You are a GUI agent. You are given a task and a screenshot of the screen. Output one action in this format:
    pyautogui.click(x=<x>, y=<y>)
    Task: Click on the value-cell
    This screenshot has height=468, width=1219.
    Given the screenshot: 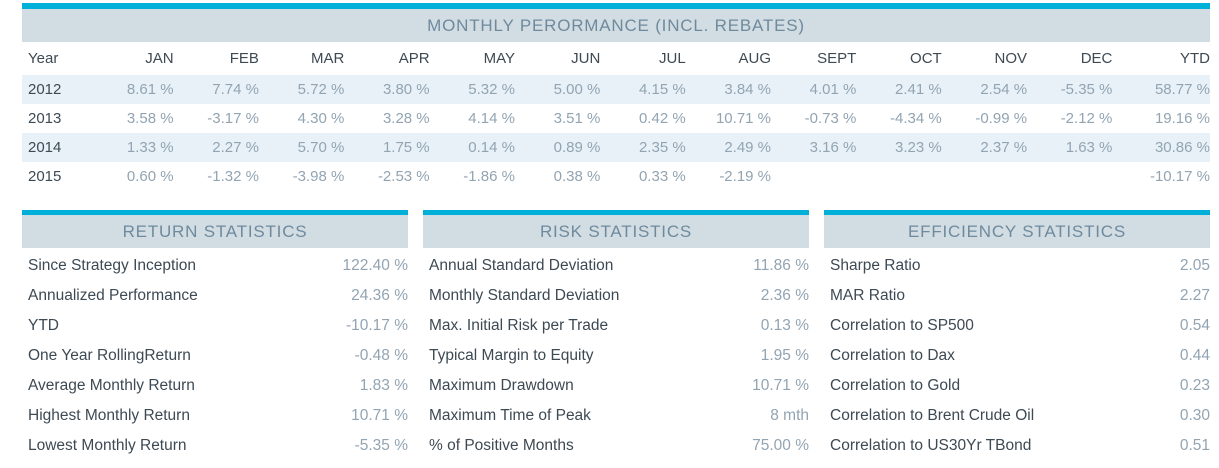 What is the action you would take?
    pyautogui.click(x=898, y=176)
    